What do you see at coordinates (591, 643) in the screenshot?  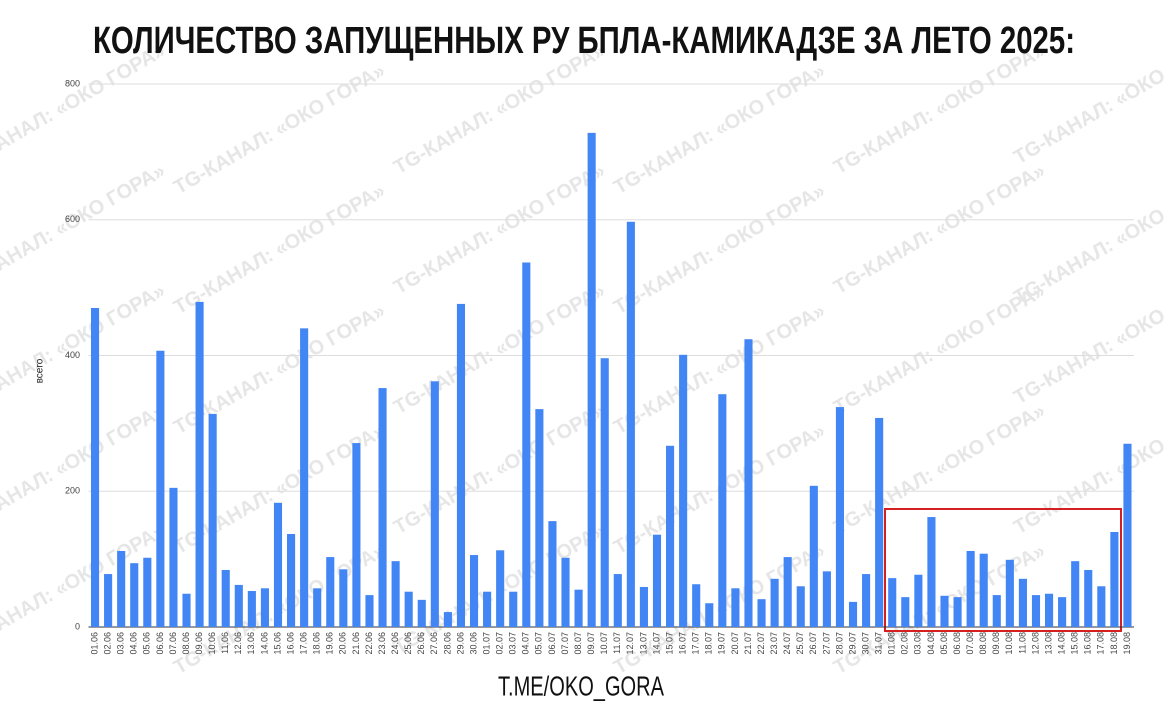 I see `x-tick-label: 09.07` at bounding box center [591, 643].